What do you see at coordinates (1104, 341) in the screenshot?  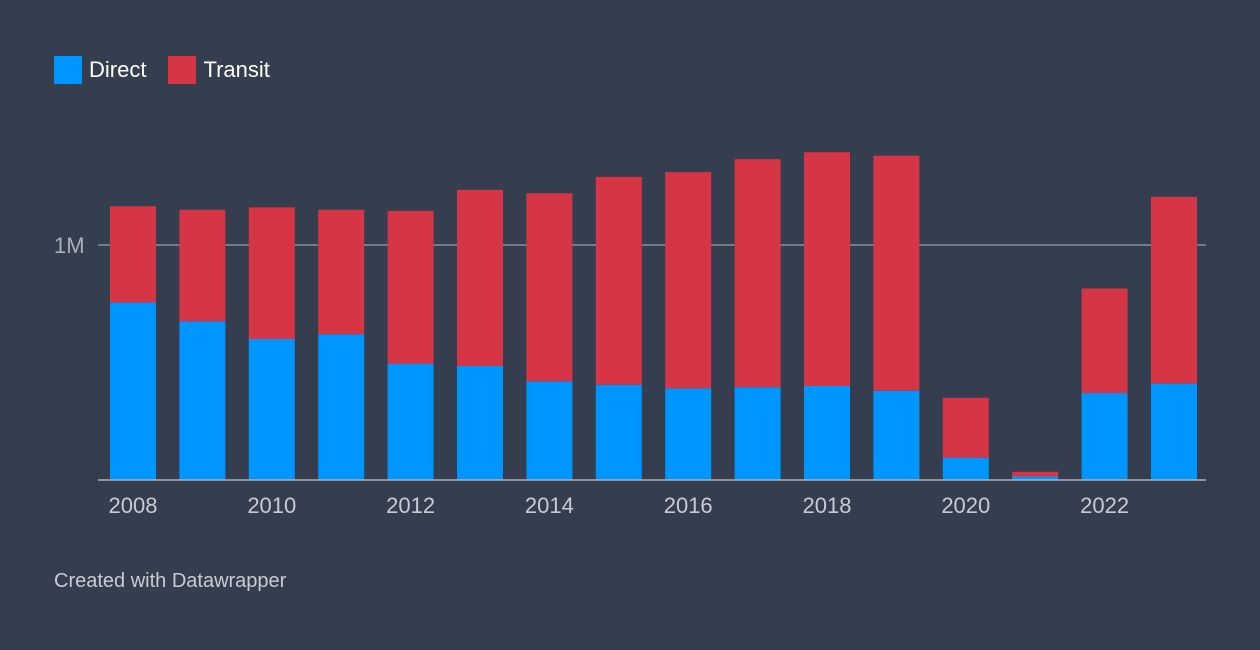 I see `bar-transit-2022` at bounding box center [1104, 341].